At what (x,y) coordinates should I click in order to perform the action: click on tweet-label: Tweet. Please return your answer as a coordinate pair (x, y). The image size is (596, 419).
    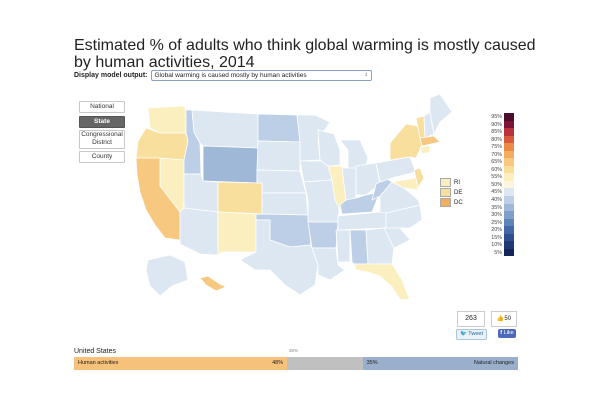
    Looking at the image, I should click on (475, 334).